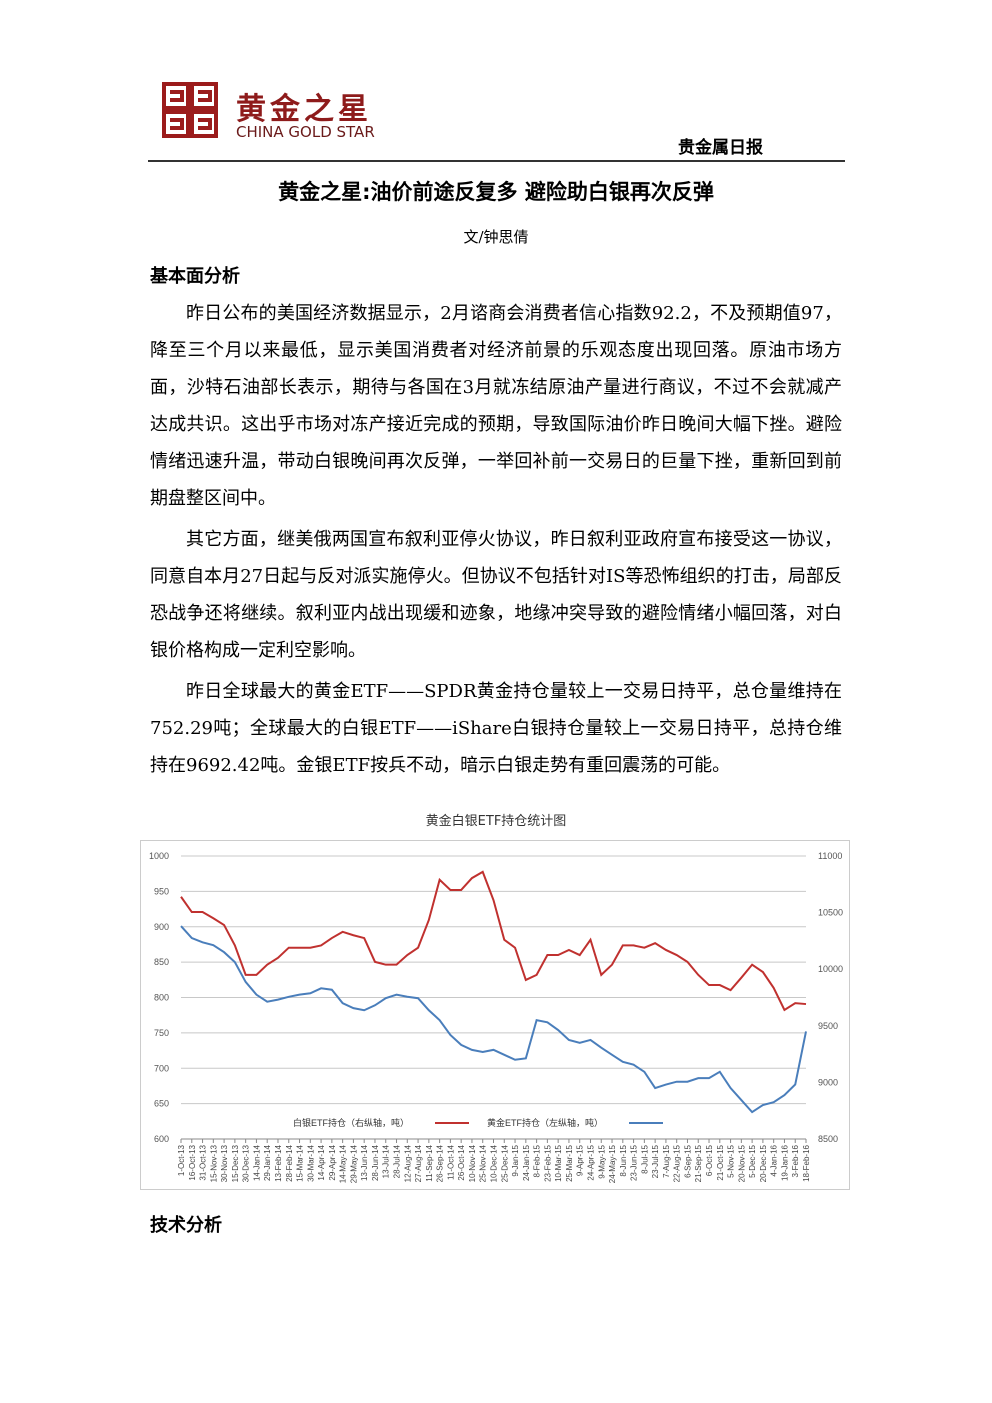 Image resolution: width=992 pixels, height=1403 pixels. Describe the element at coordinates (547, 1162) in the screenshot. I see `x-tick-label: 23-Feb-15` at that location.